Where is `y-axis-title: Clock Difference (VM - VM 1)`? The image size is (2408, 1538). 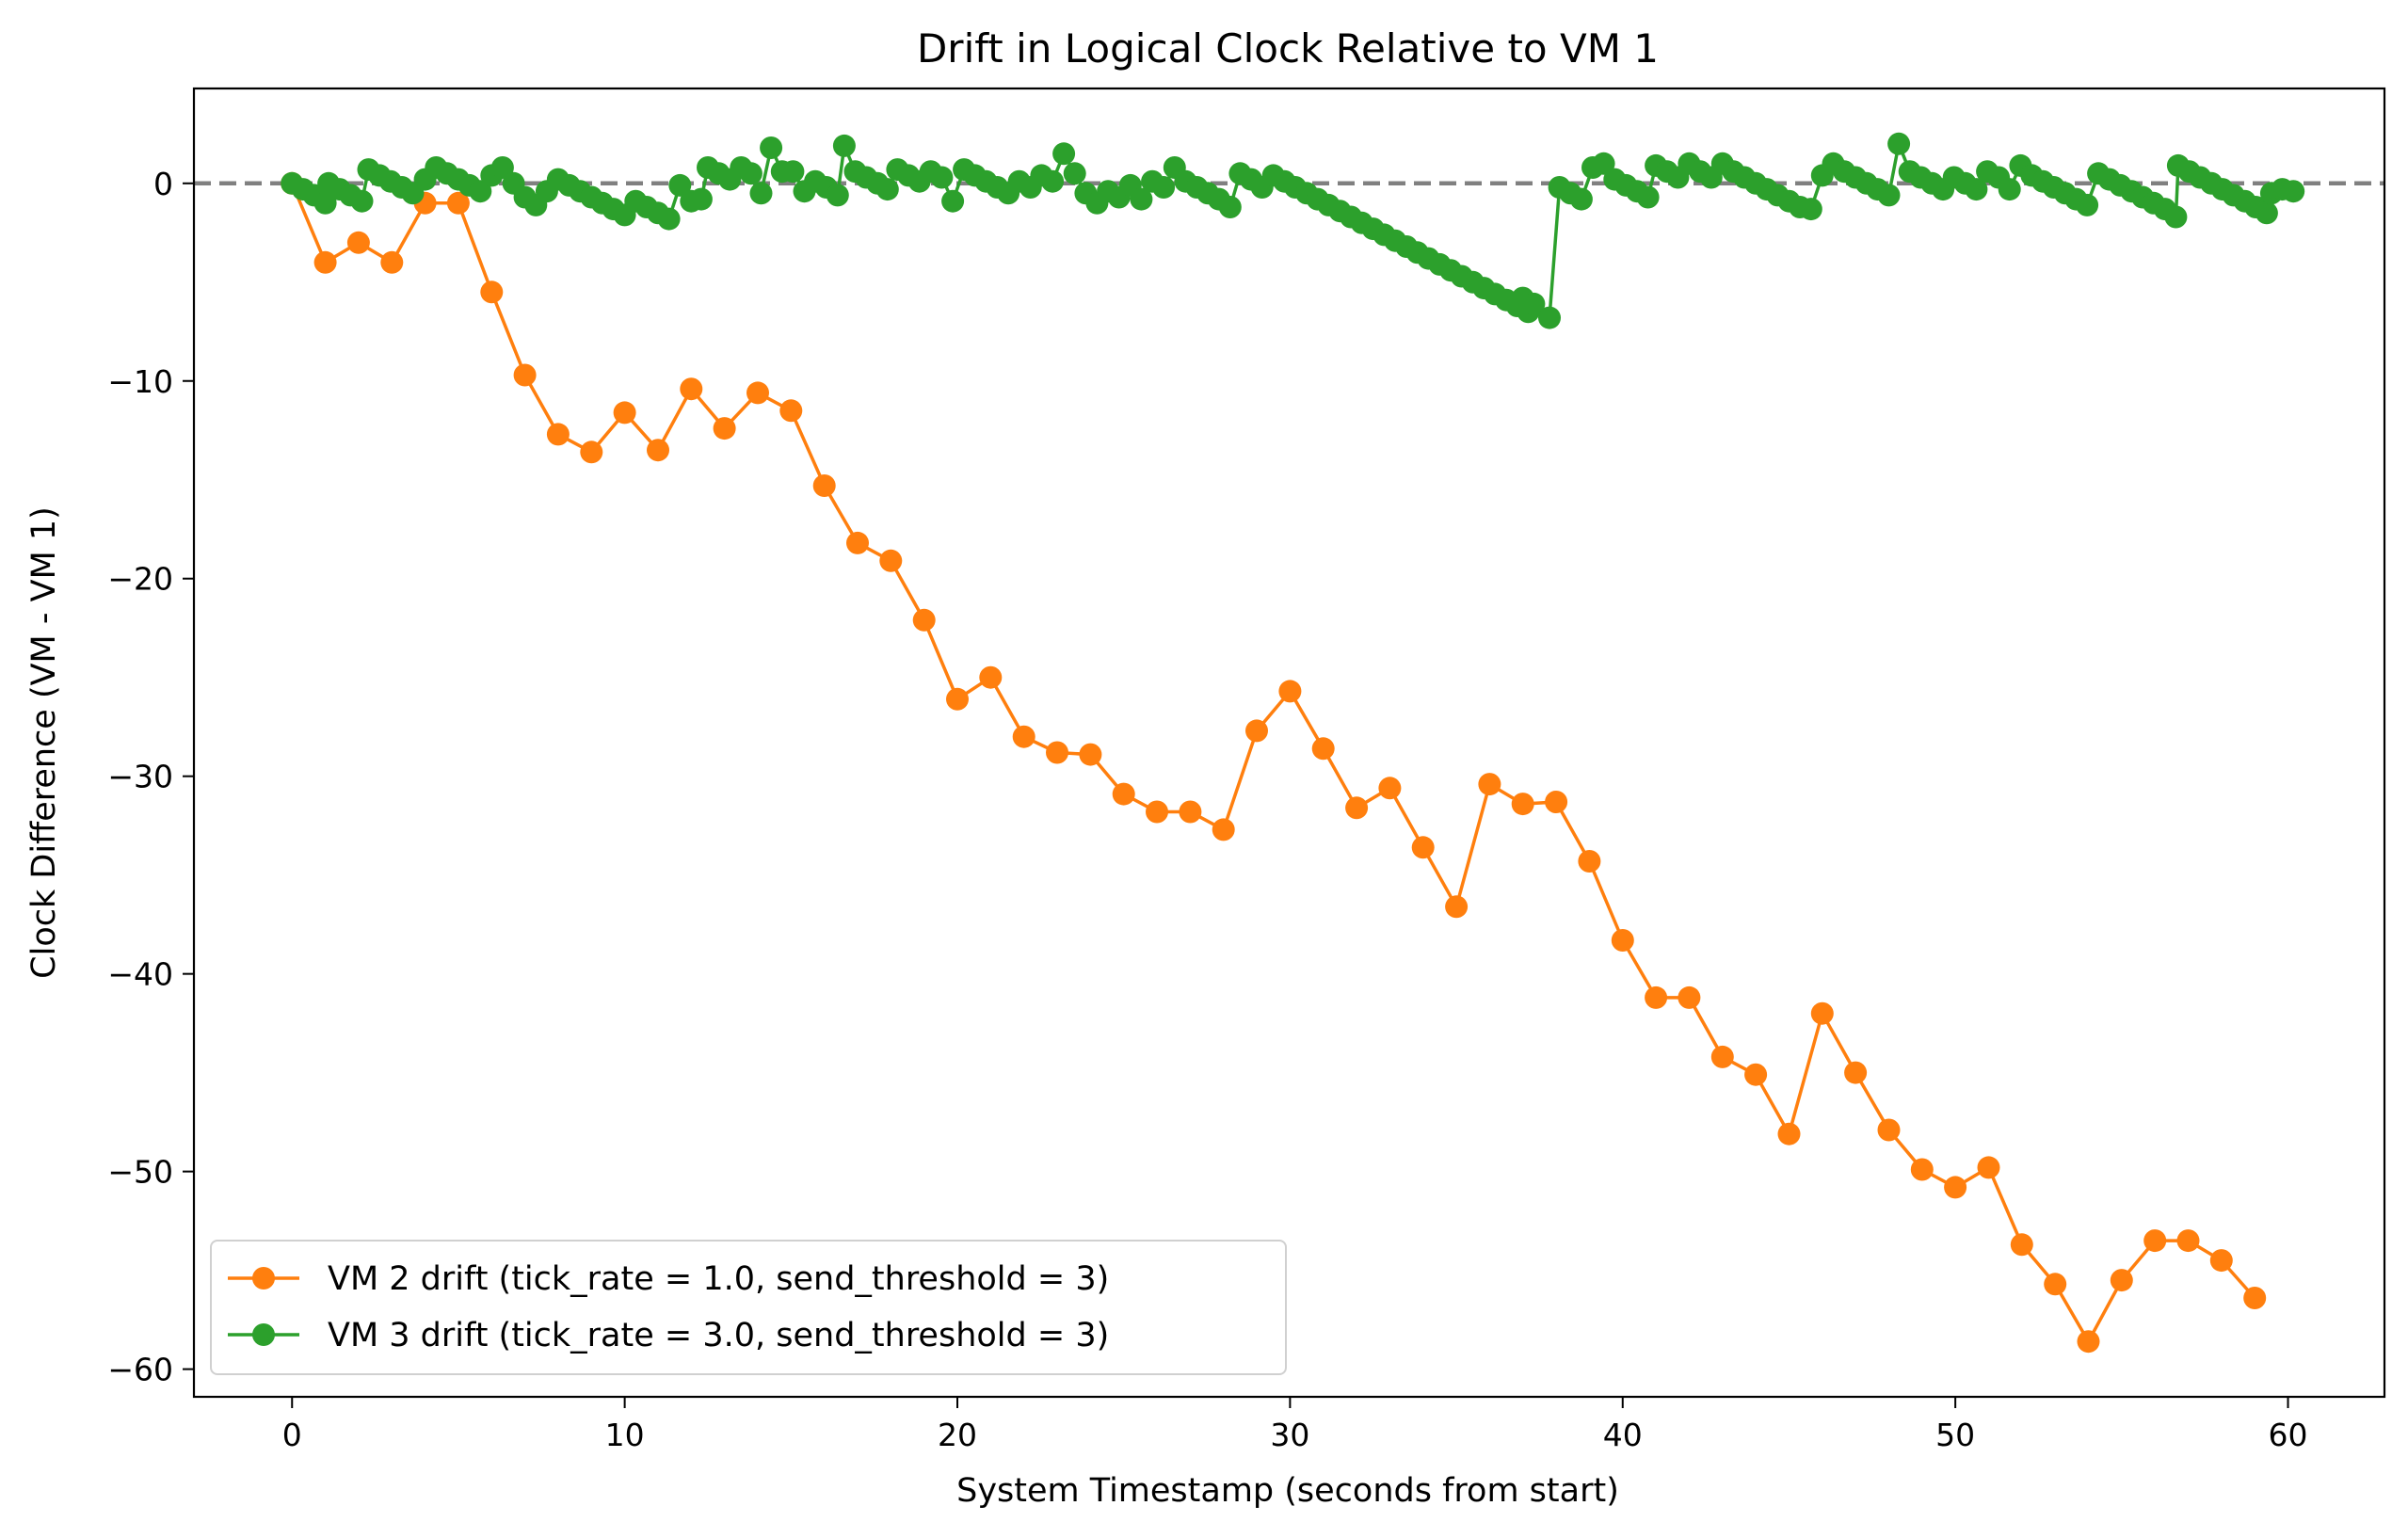 y-axis-title: Clock Difference (VM - VM 1) is located at coordinates (44, 742).